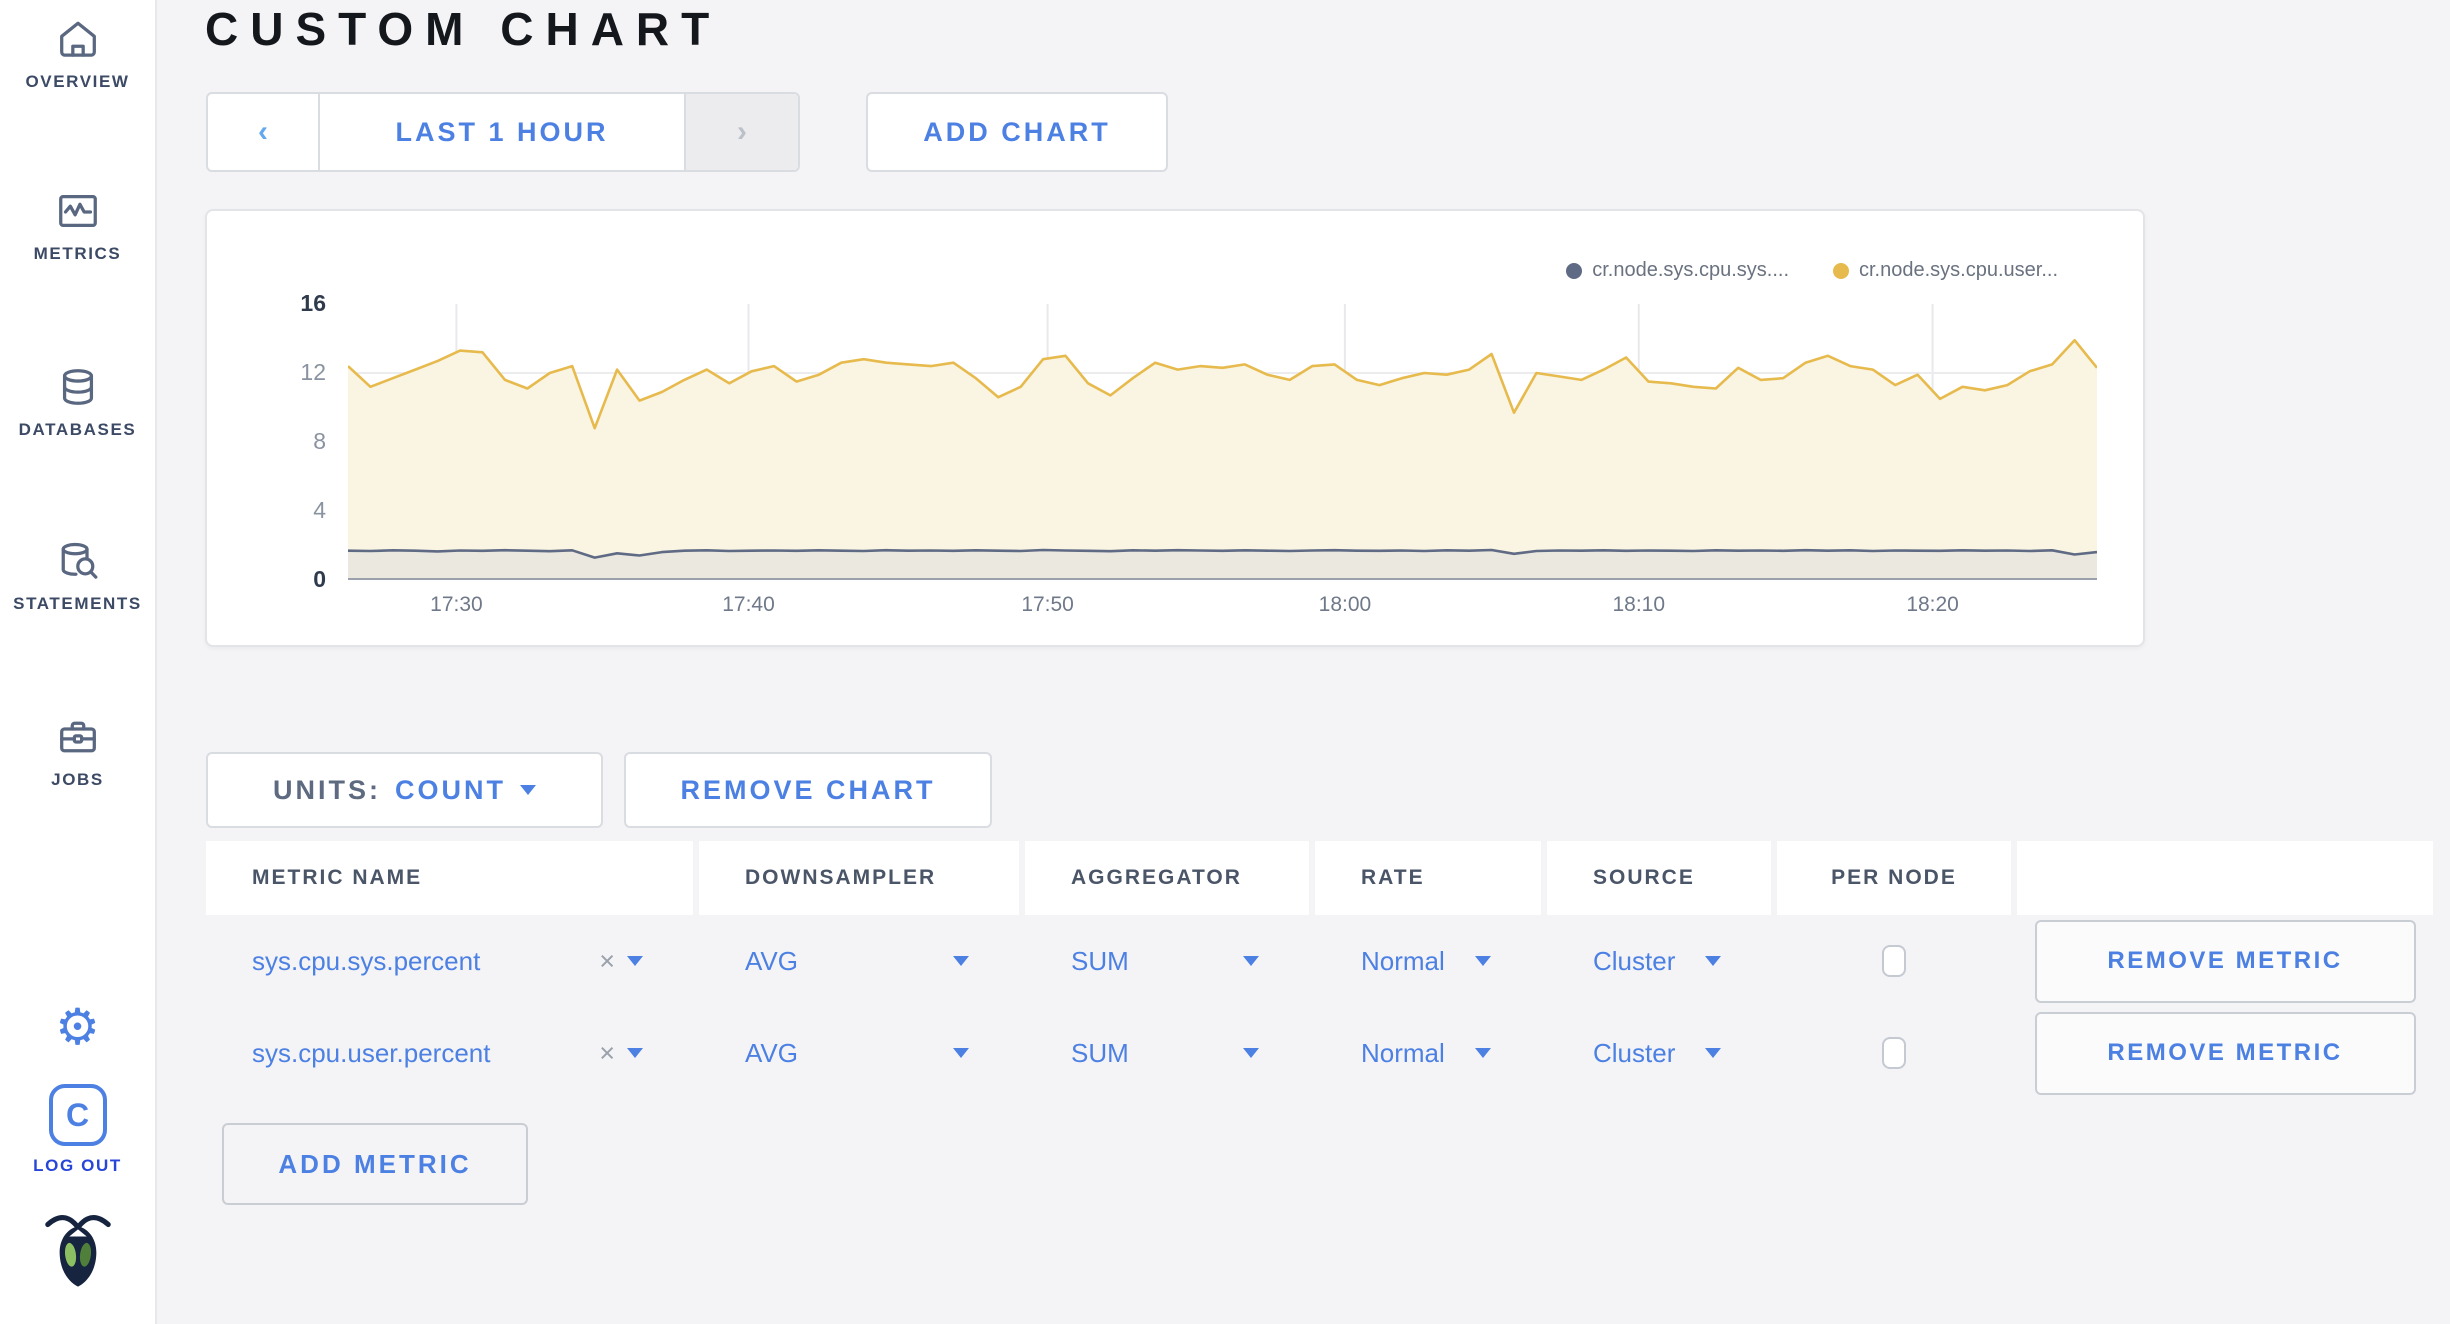  Describe the element at coordinates (319, 441) in the screenshot. I see `y-axis-tick-label: 8` at that location.